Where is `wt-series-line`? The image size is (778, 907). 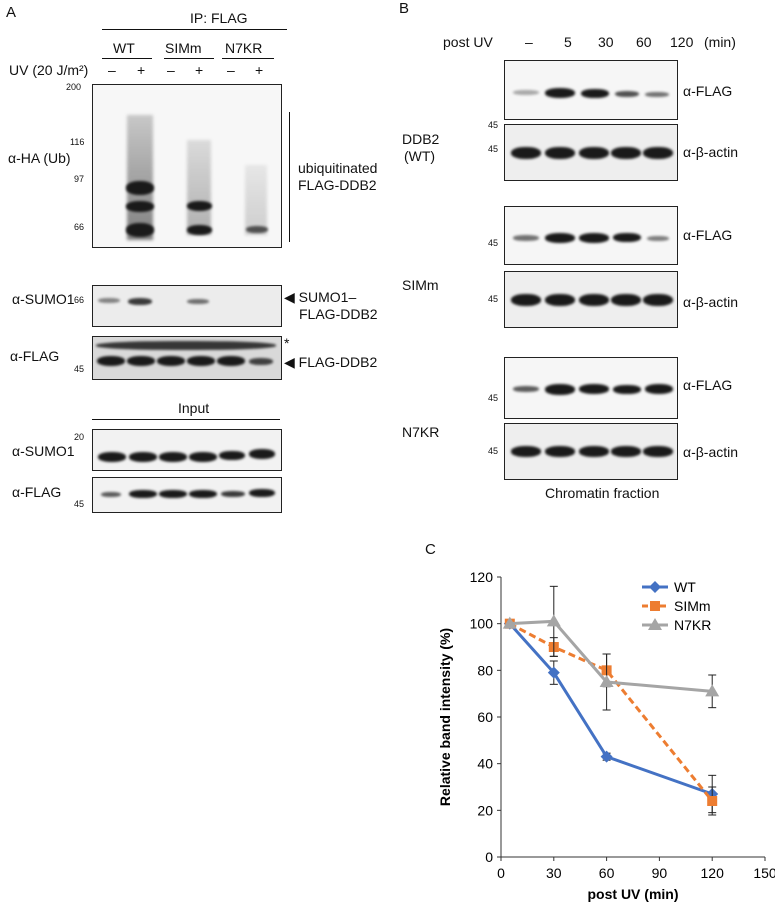
wt-series-line is located at coordinates (610, 709).